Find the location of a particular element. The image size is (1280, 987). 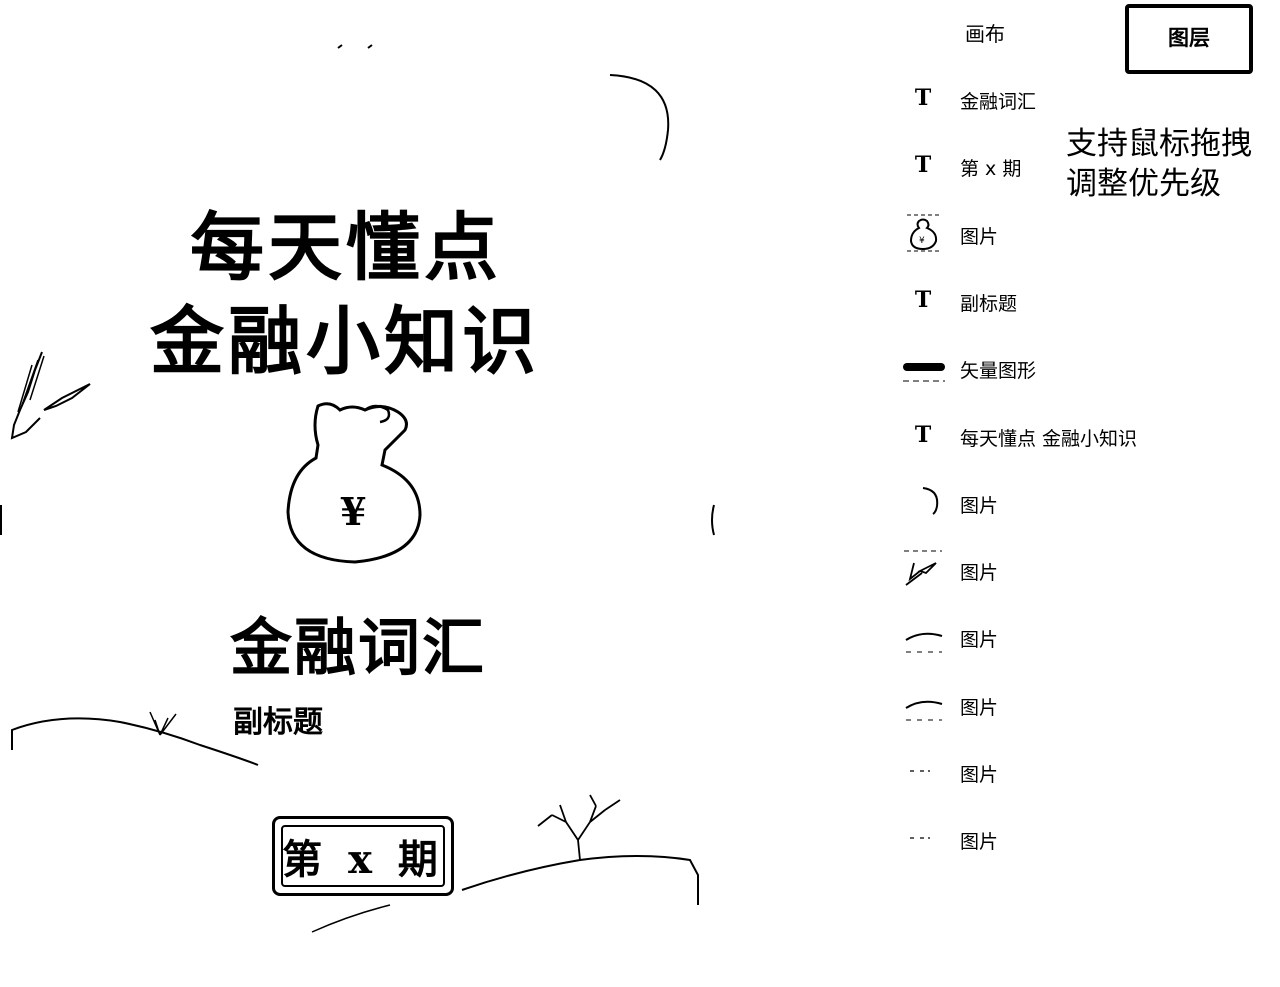

layer-row: ¥ 图片 is located at coordinates (1013, 233).